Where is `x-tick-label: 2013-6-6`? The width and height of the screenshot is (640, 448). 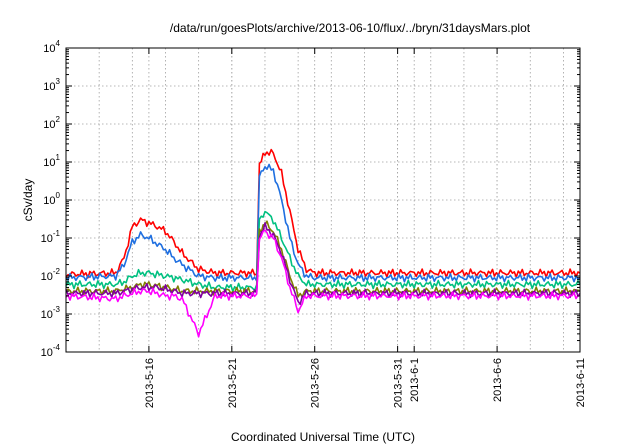 x-tick-label: 2013-6-6 is located at coordinates (498, 380).